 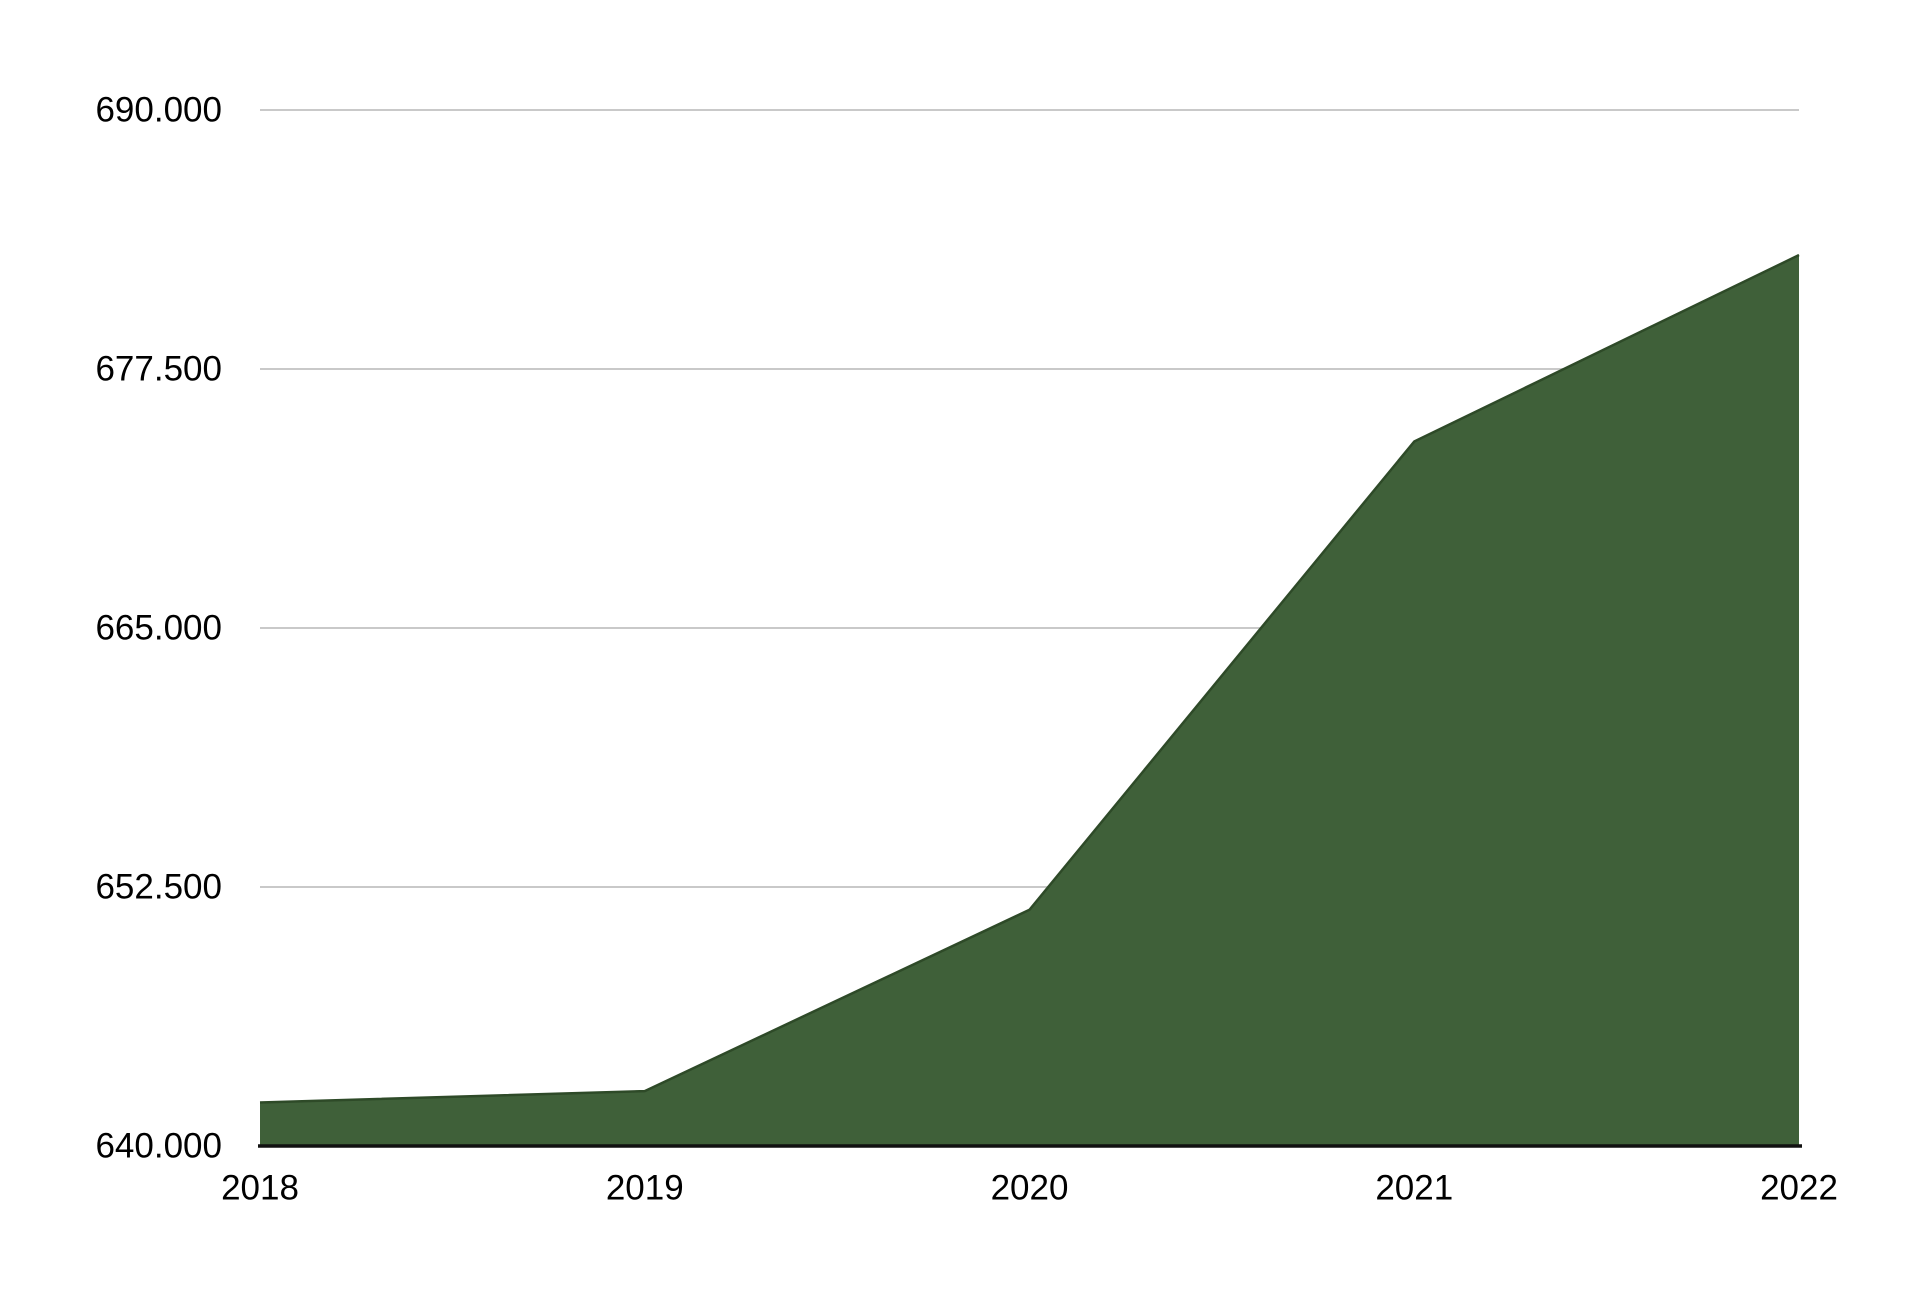 What do you see at coordinates (1414, 1188) in the screenshot?
I see `x-tick-label: 2021` at bounding box center [1414, 1188].